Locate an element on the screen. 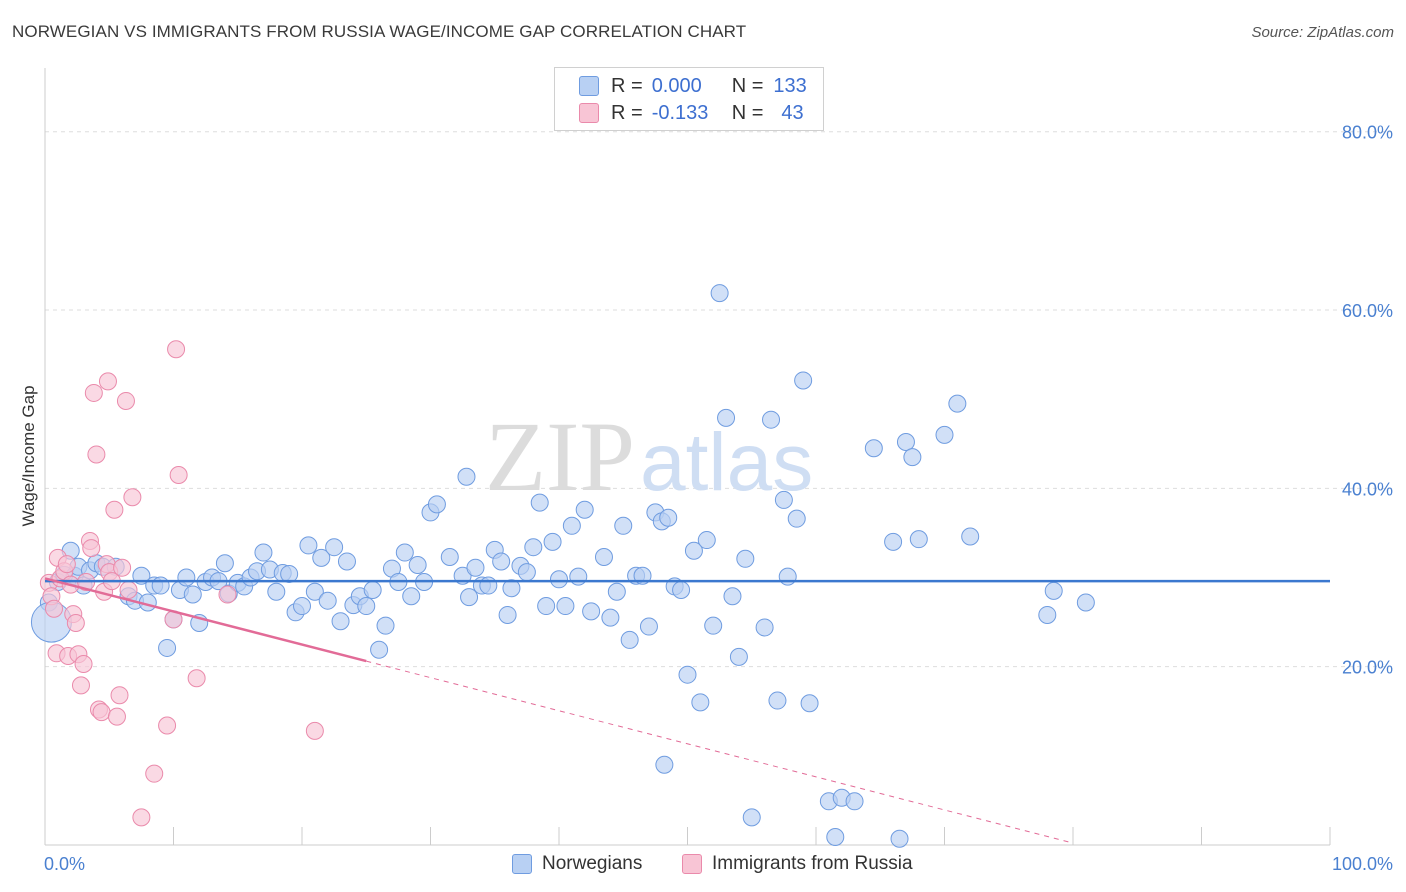  legend-row-norwegians: R = 0.000 N = 133 is located at coordinates (693, 86).